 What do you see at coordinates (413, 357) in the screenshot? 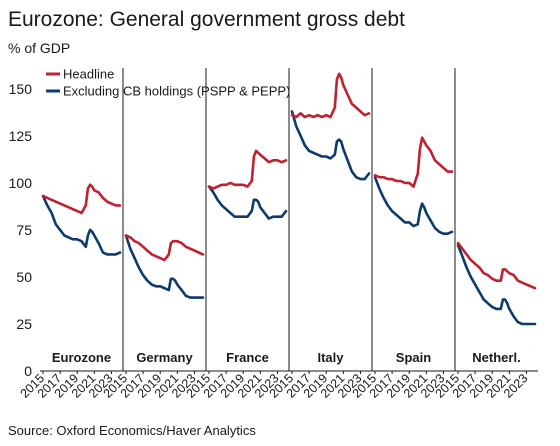
I see `panel-label: Spain` at bounding box center [413, 357].